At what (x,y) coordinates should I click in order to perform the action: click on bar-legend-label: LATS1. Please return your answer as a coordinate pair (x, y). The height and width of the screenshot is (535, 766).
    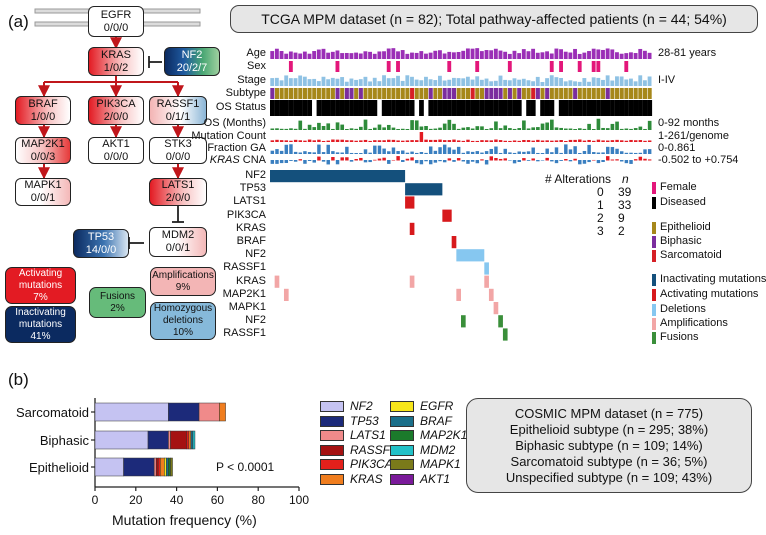
    Looking at the image, I should click on (368, 435).